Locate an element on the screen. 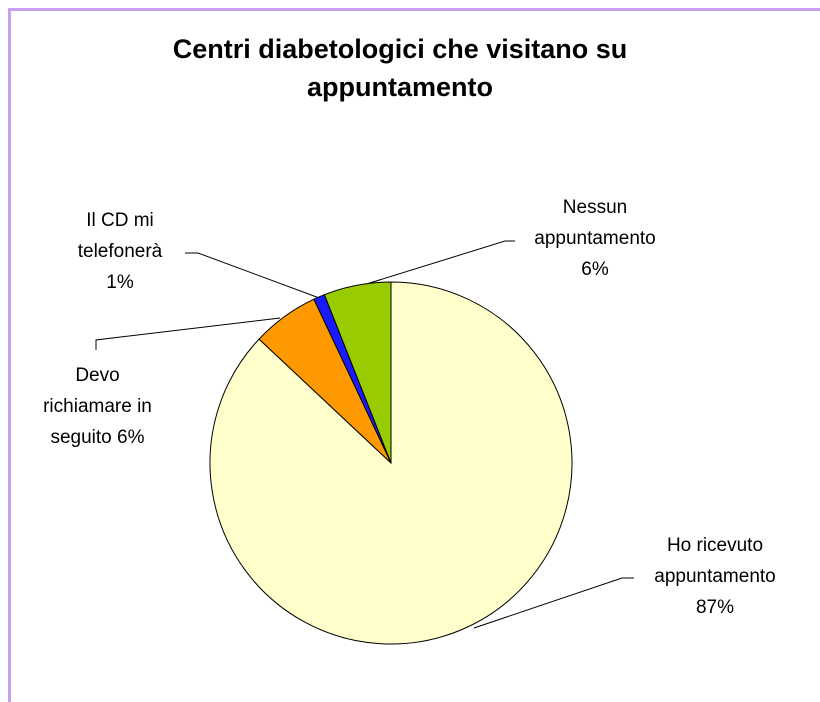 The image size is (820, 702). value-label: 1% is located at coordinates (120, 282).